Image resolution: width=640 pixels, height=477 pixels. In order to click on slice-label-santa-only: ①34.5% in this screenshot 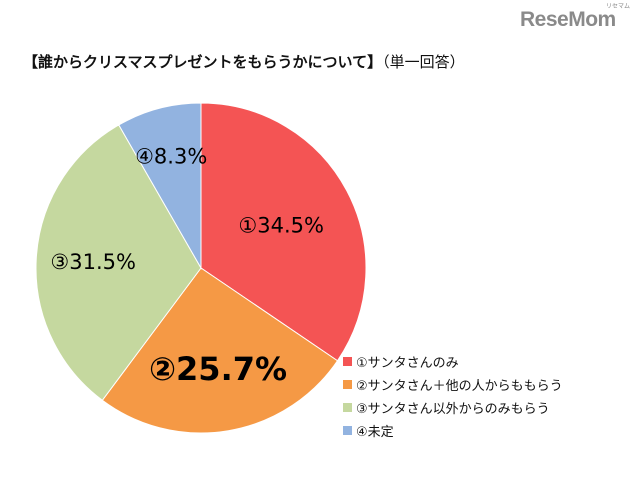, I will do `click(281, 226)`.